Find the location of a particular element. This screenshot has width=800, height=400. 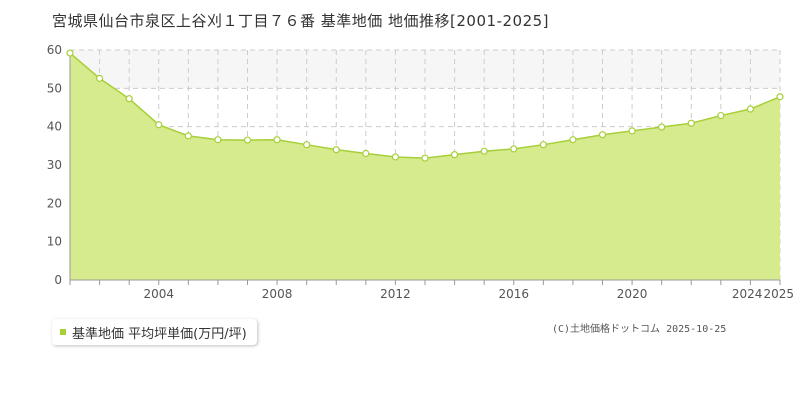

x-tick-label: 2008 is located at coordinates (277, 294).